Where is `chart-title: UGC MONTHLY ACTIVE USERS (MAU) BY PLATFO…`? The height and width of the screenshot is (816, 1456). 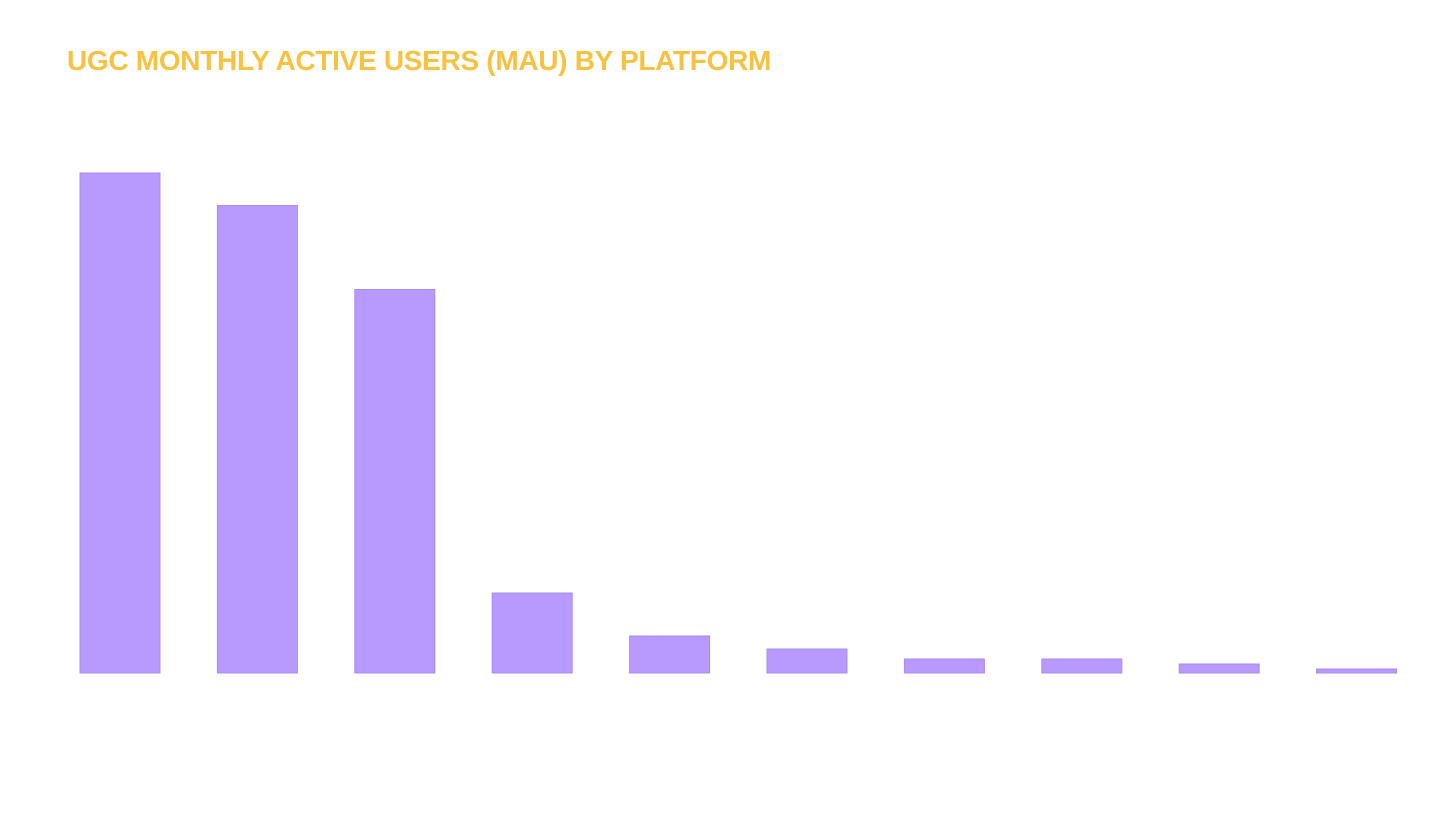
chart-title: UGC MONTHLY ACTIVE USERS (MAU) BY PLATFO… is located at coordinates (419, 60).